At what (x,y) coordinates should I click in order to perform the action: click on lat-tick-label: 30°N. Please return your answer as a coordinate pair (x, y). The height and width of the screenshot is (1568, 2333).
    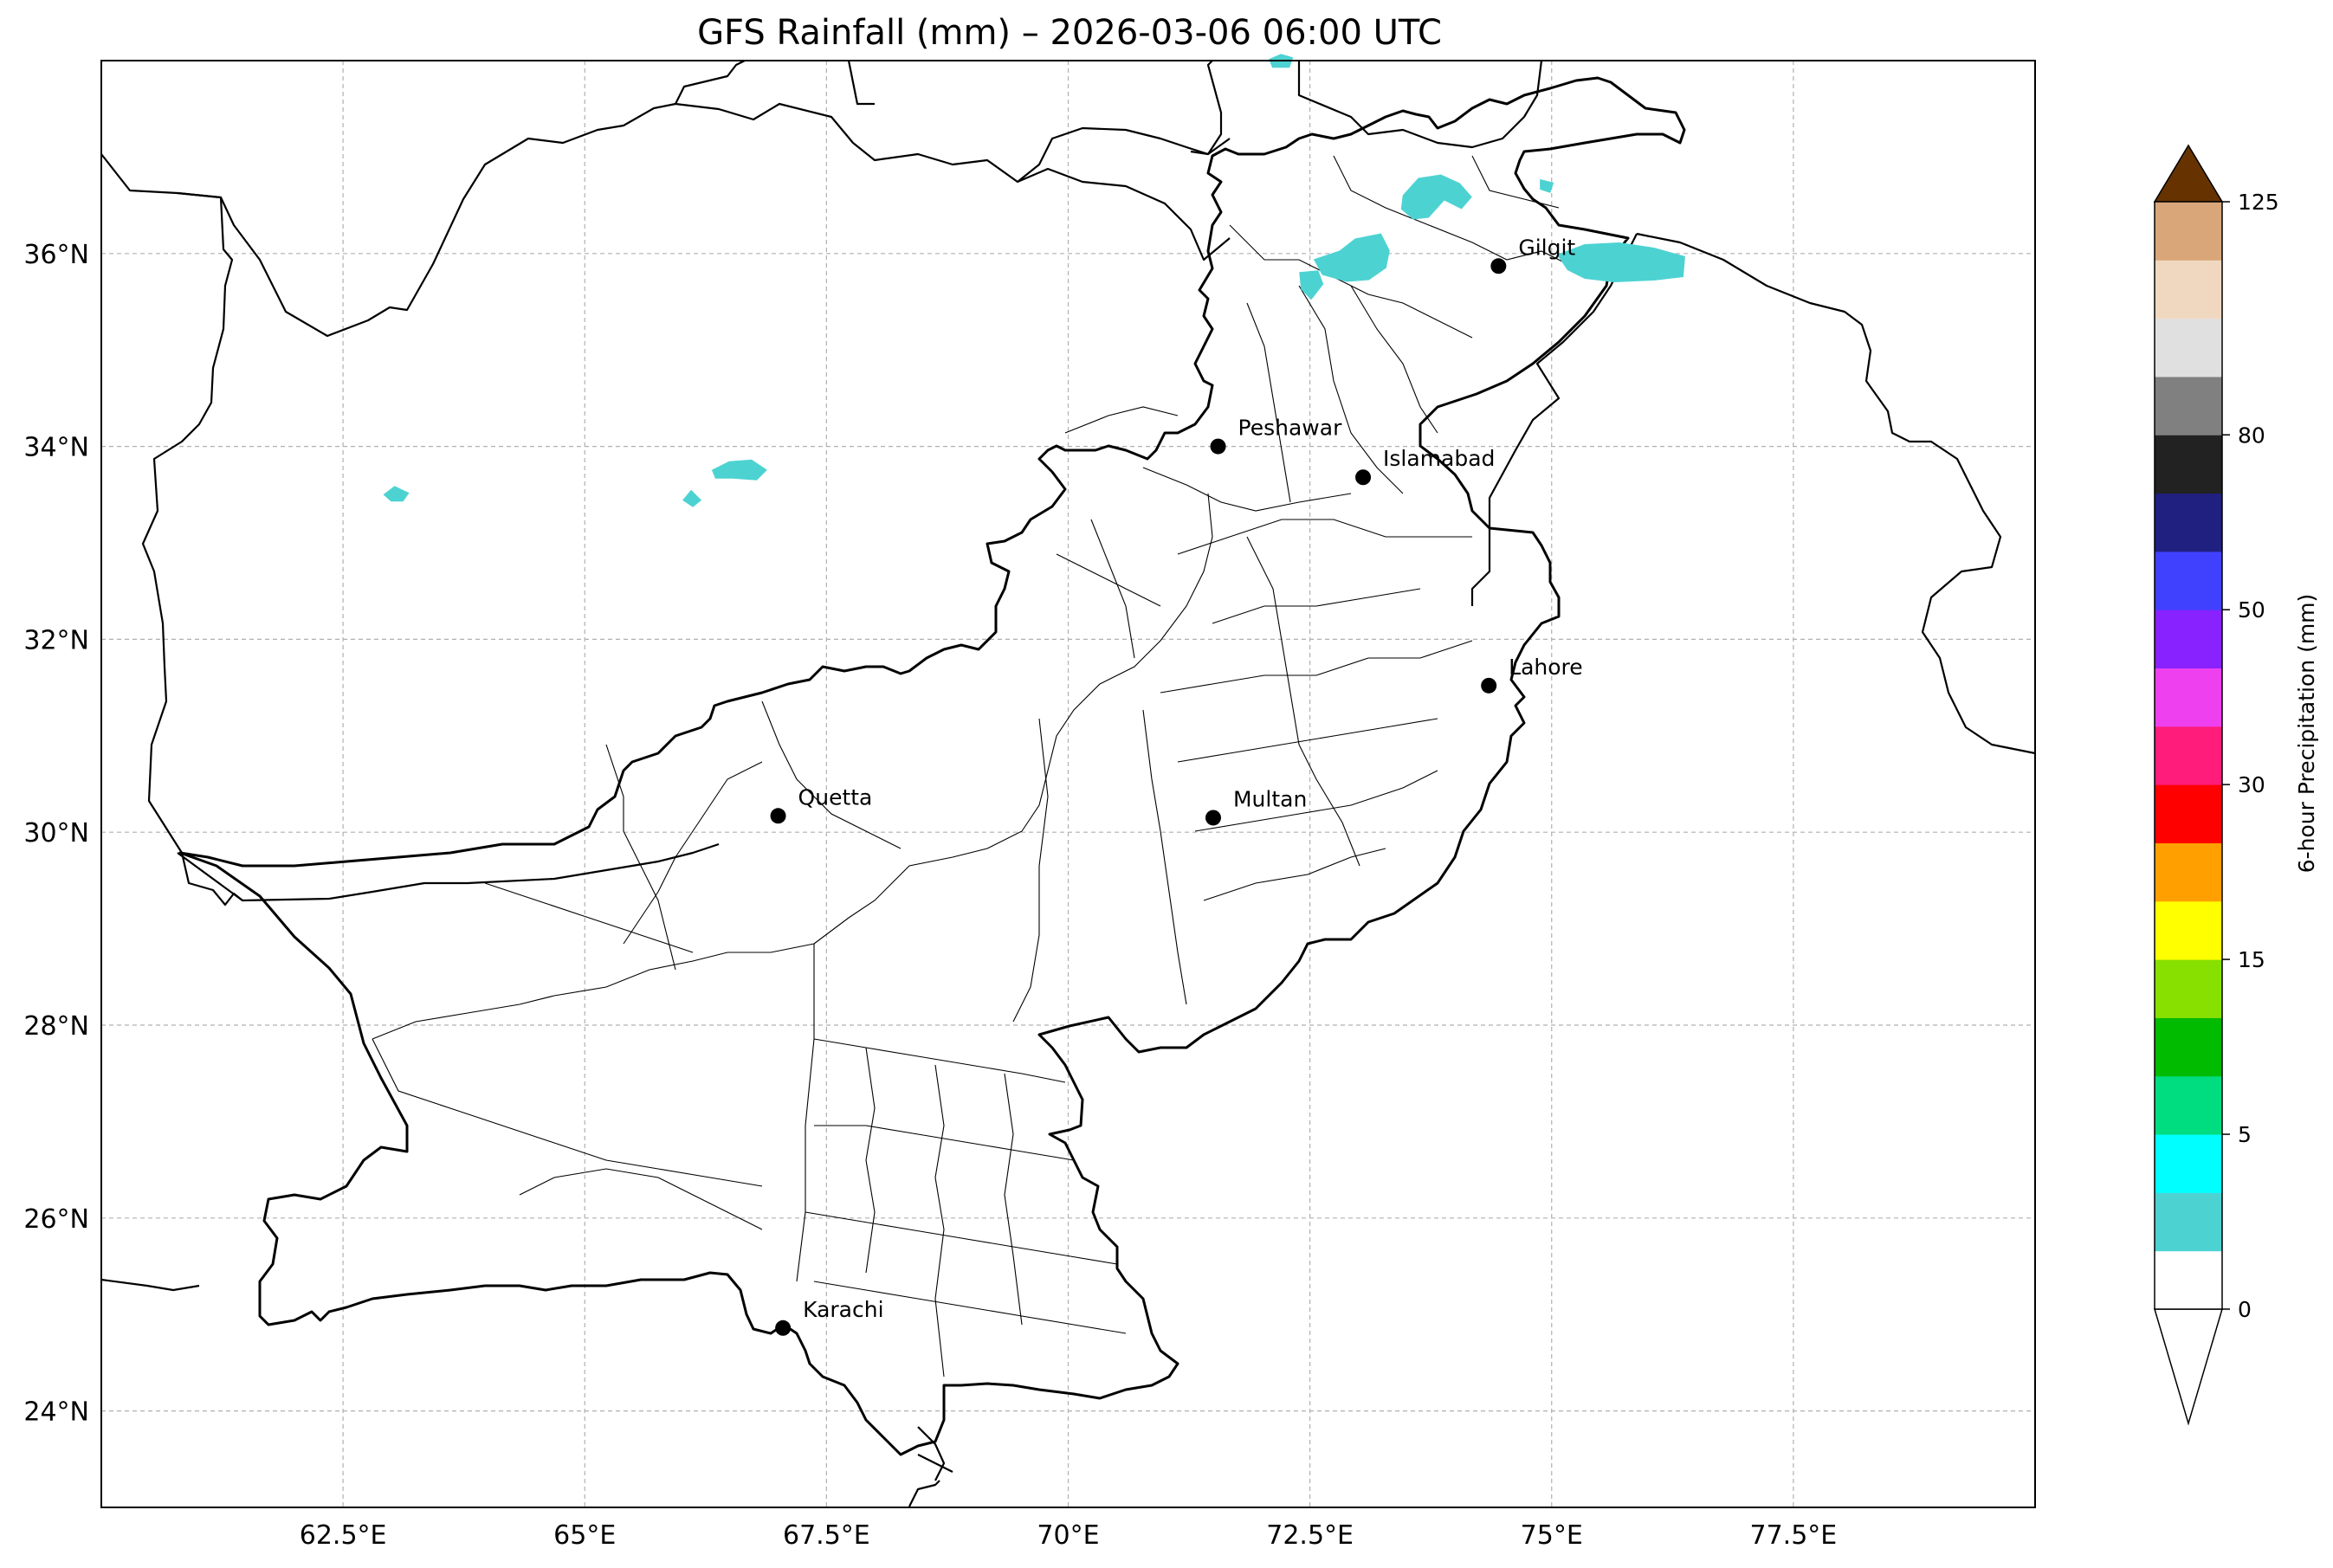
    Looking at the image, I should click on (56, 834).